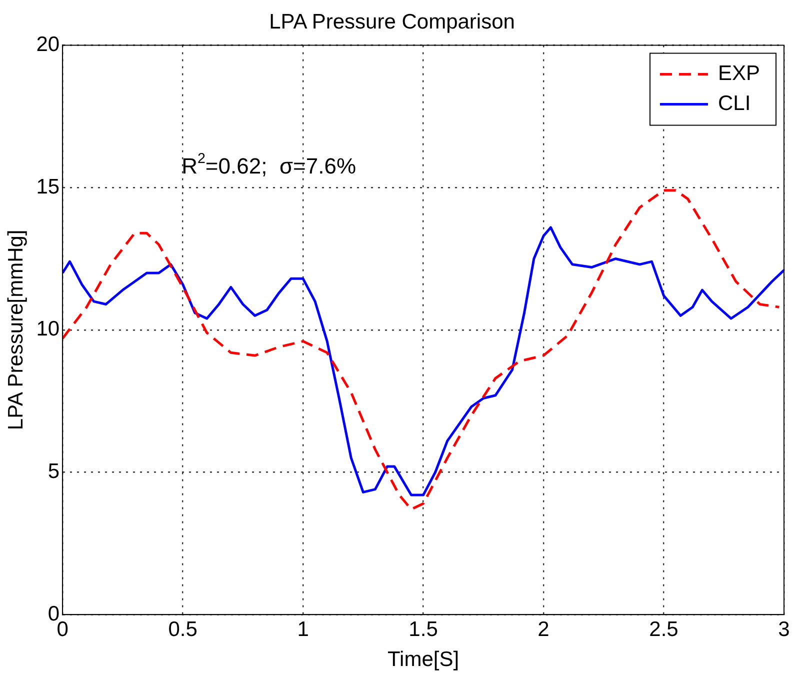 This screenshot has height=675, width=796. I want to click on y-axis-title: LPA Pressure[mmHg], so click(16, 330).